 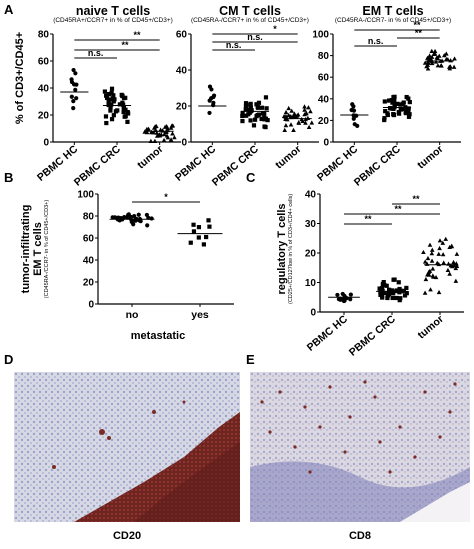 What do you see at coordinates (393, 20) in the screenshot?
I see `plot-subtitle-em: (CD45RA-/CCR7- in % of CD45+/CD3+)` at bounding box center [393, 20].